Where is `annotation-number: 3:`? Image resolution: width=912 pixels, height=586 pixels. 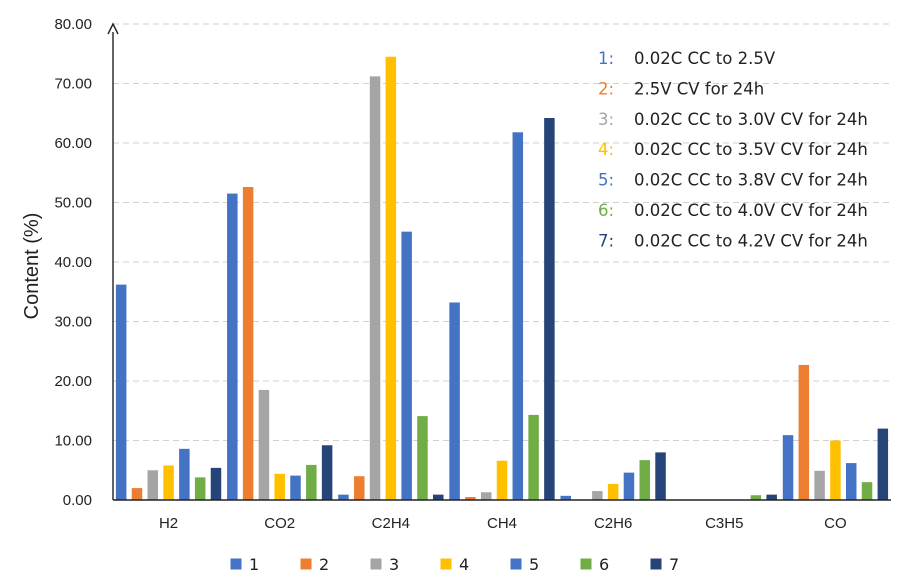
annotation-number: 3: is located at coordinates (606, 119).